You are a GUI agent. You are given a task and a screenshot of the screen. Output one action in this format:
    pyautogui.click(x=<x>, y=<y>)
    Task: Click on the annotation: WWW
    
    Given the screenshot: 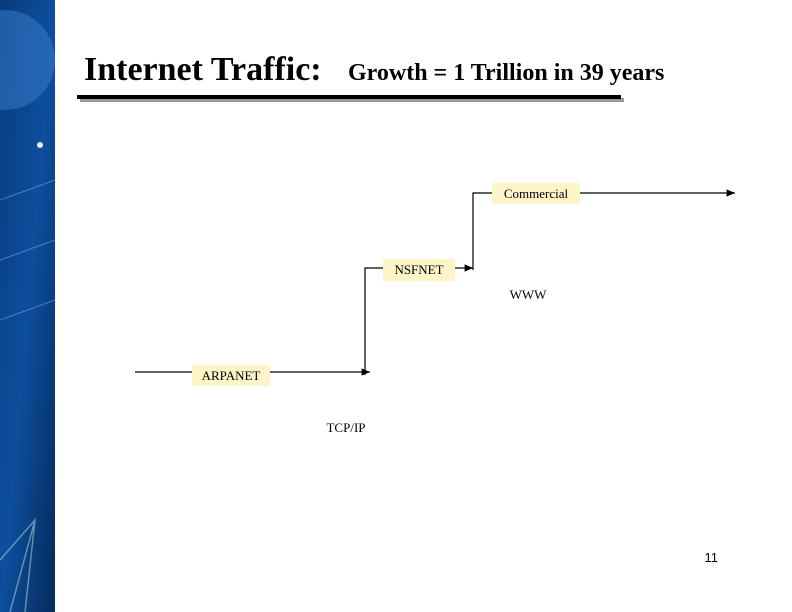 What is the action you would take?
    pyautogui.click(x=529, y=294)
    